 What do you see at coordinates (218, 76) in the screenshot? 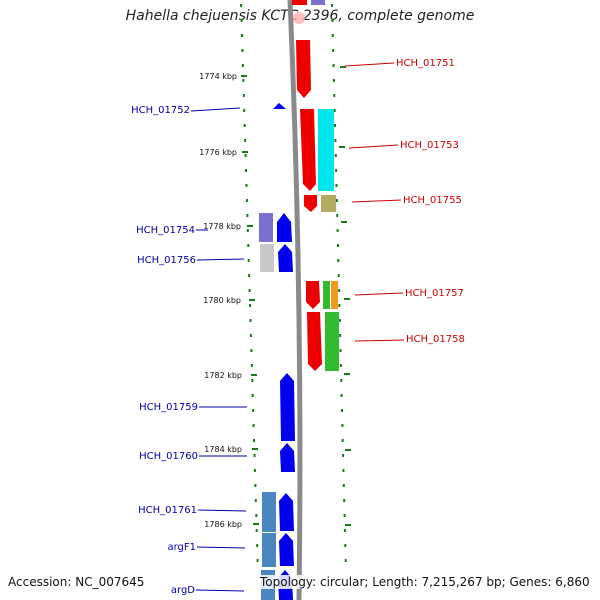
I see `scale-label: 1774 kbp` at bounding box center [218, 76].